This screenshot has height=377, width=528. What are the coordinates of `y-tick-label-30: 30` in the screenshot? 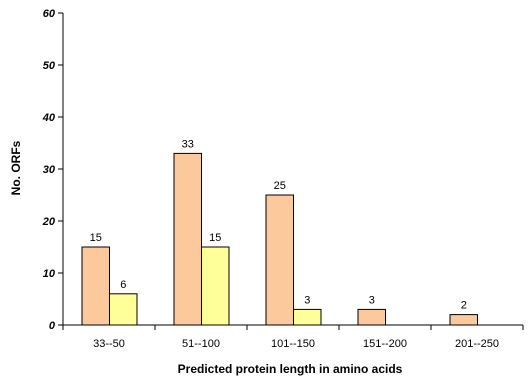 It's located at (49, 170).